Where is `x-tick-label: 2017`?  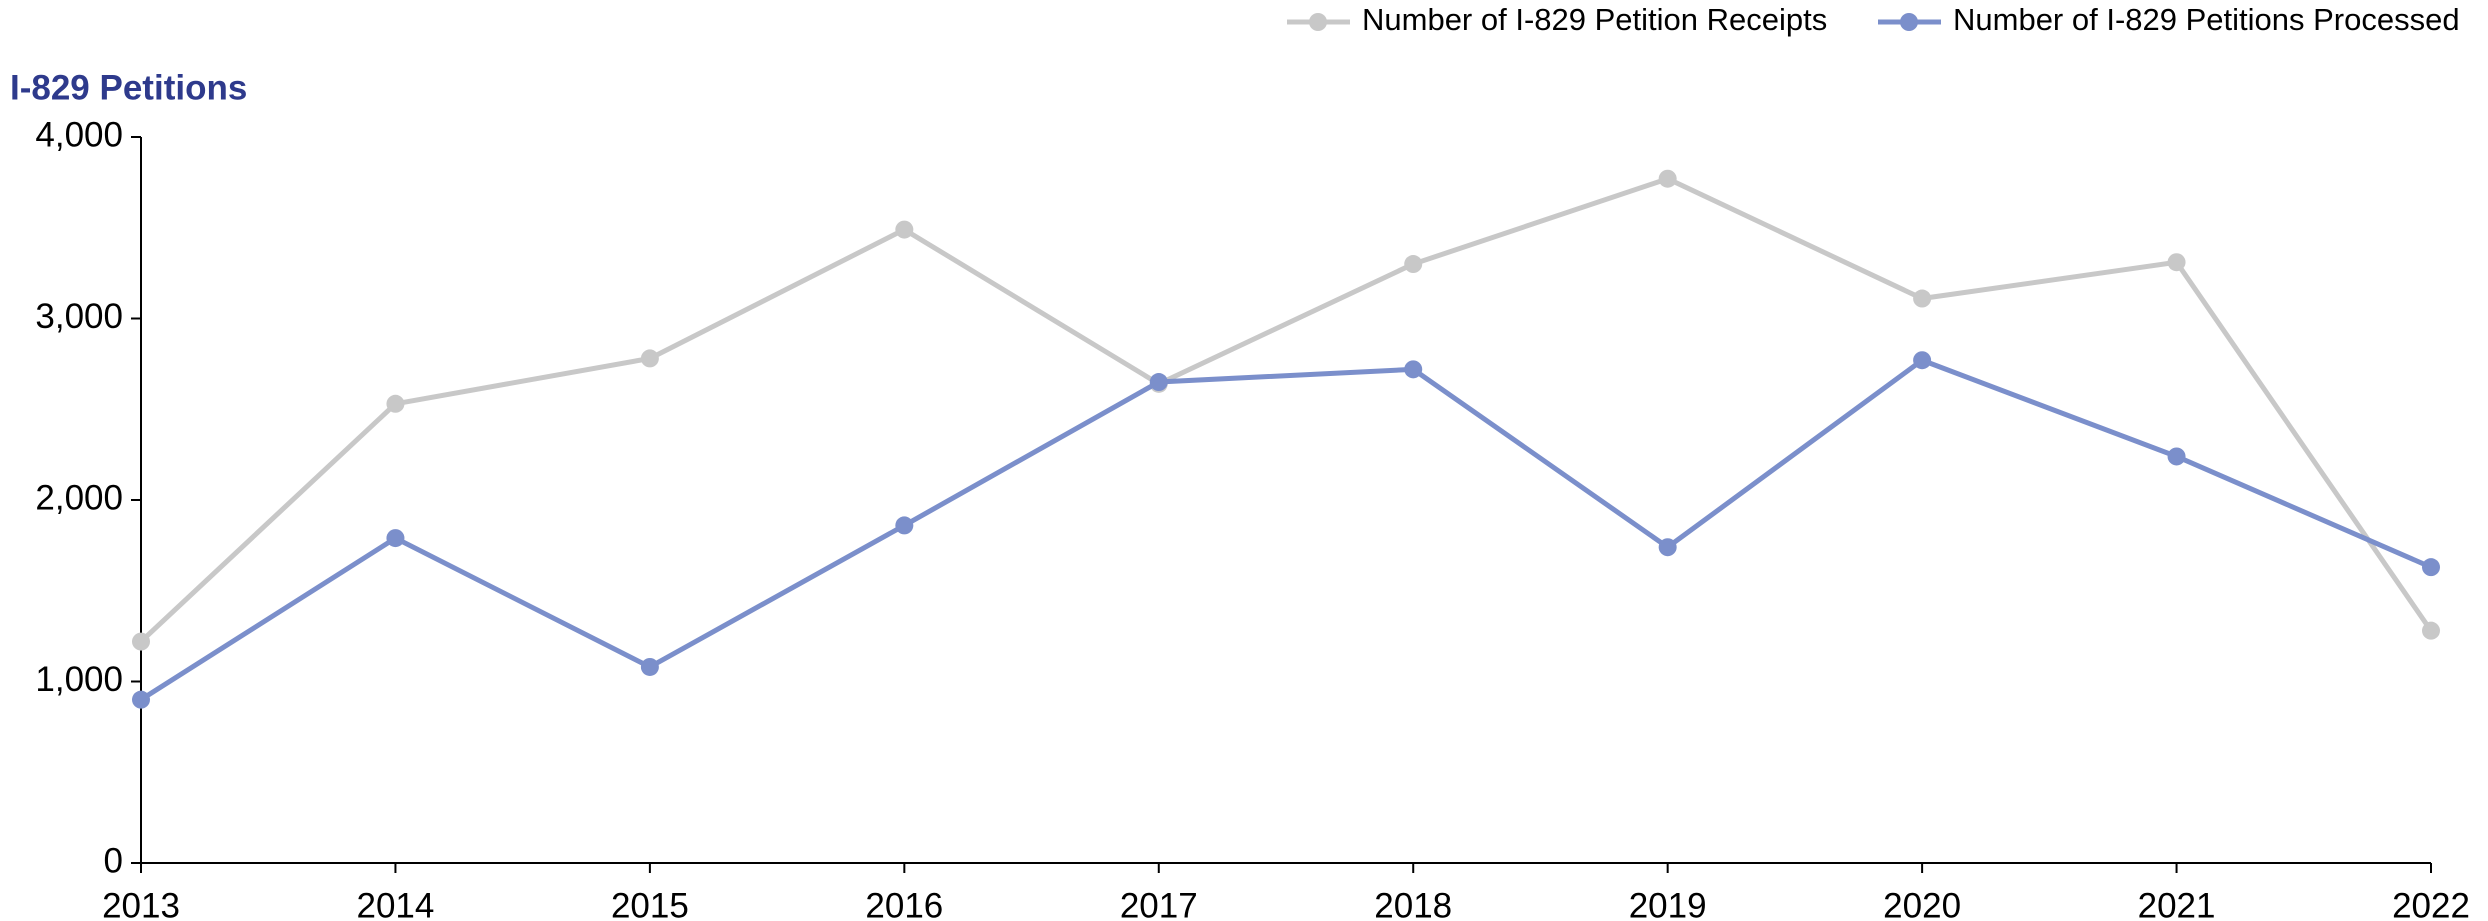
x-tick-label: 2017 is located at coordinates (1159, 903).